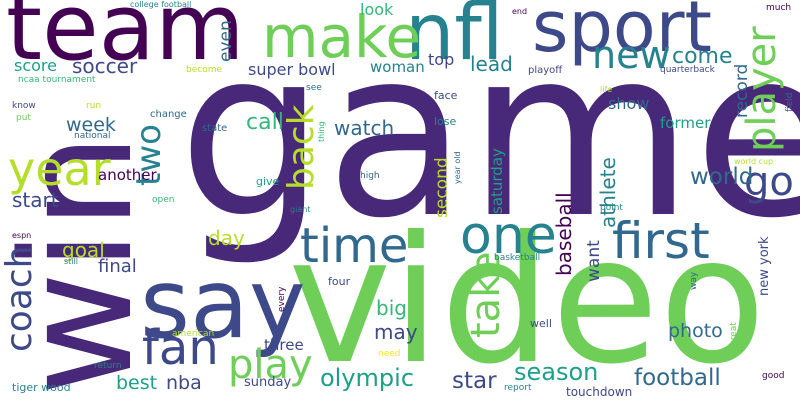 This screenshot has width=800, height=400. I want to click on word-come: come, so click(702, 56).